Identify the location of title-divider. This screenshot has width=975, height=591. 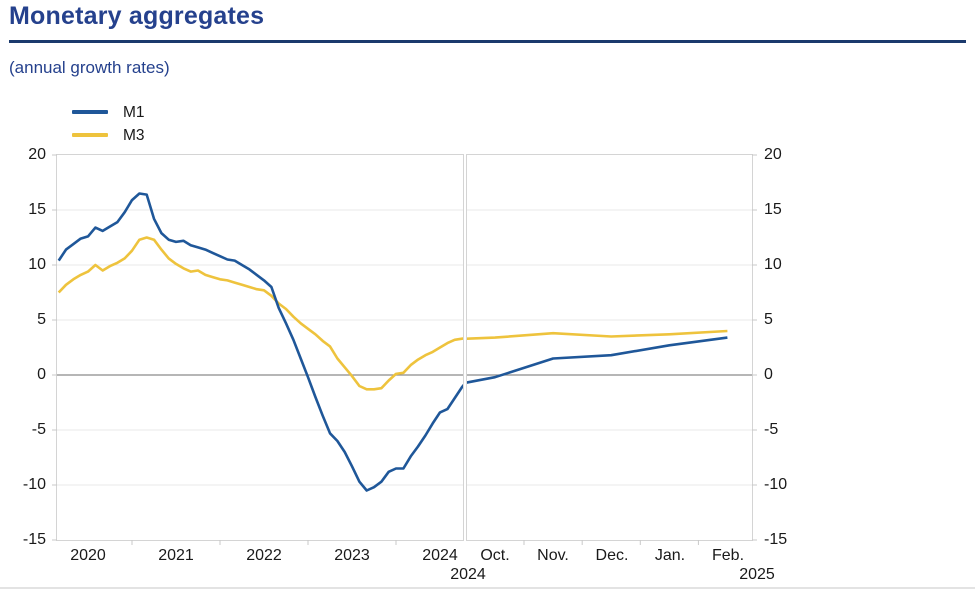
(487, 41).